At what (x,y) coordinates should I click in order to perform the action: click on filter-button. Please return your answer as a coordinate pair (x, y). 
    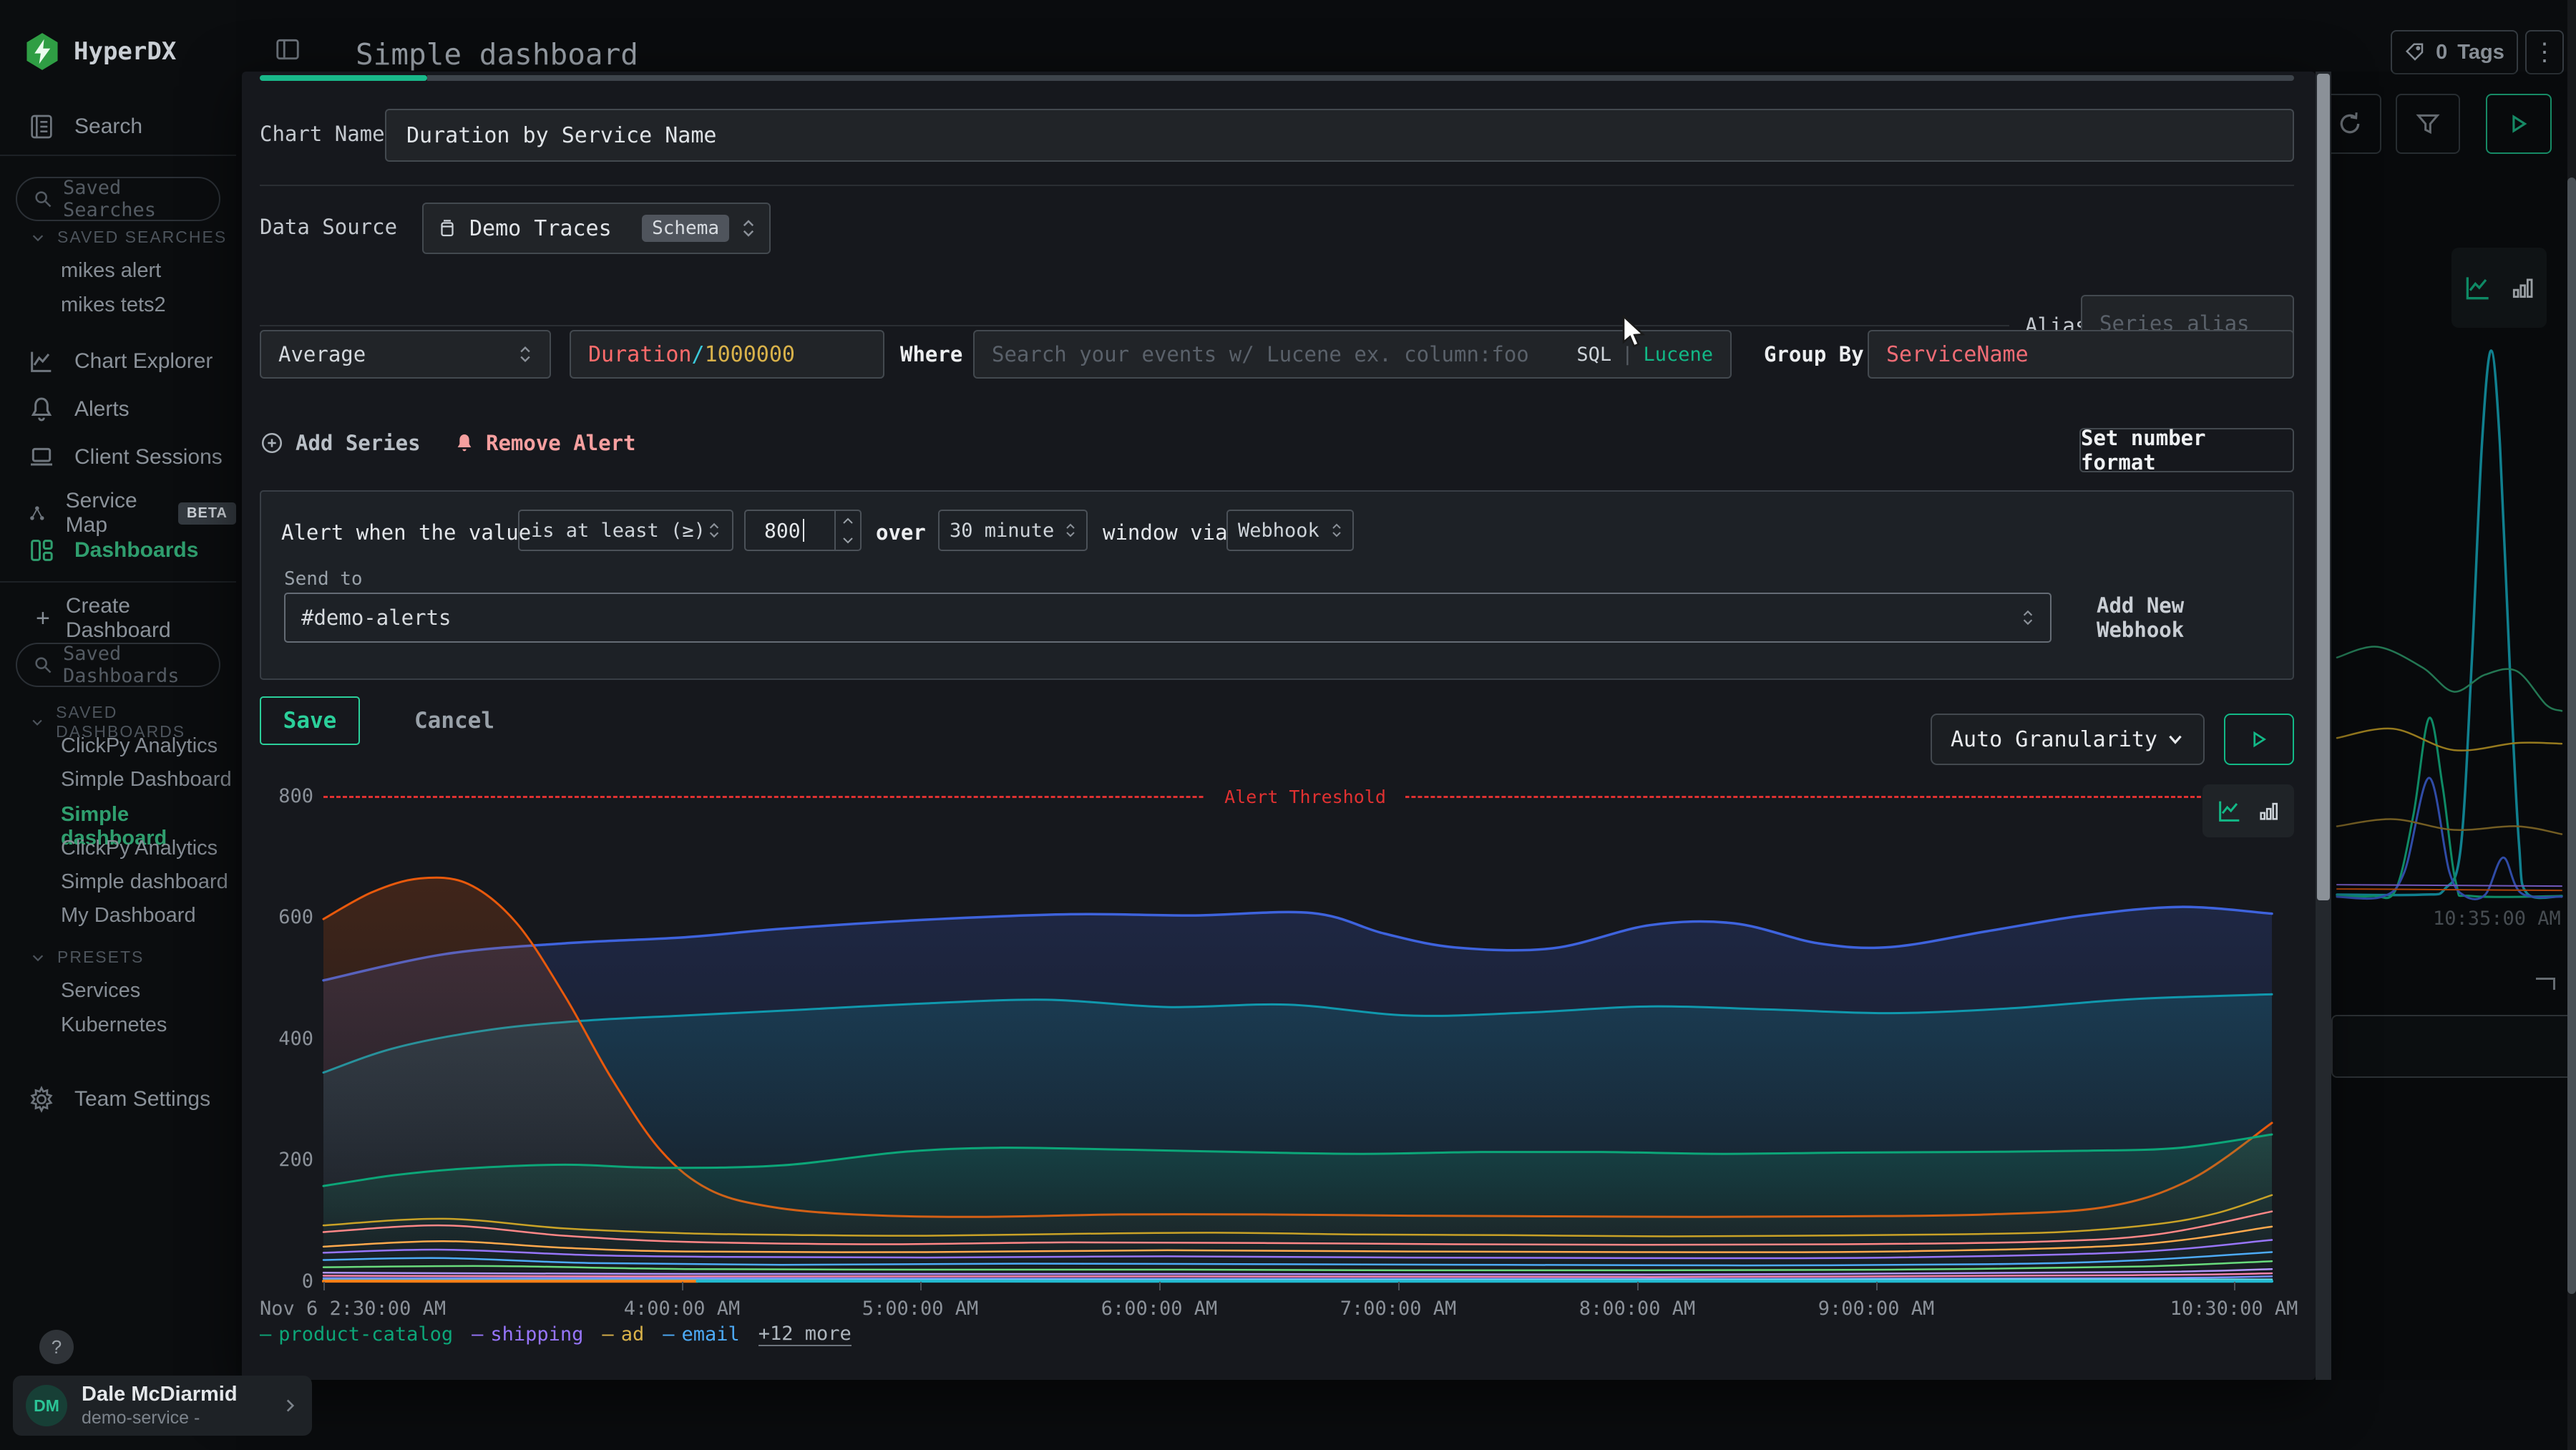
    Looking at the image, I should click on (2428, 124).